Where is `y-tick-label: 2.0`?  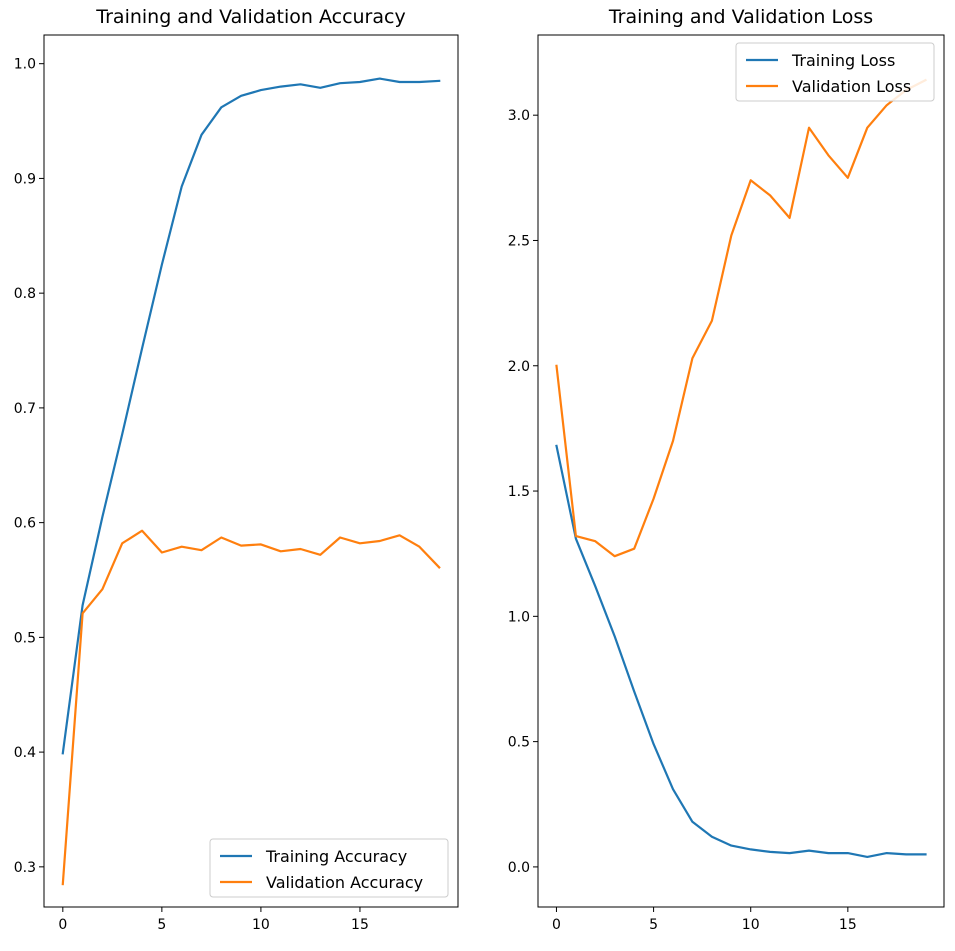 y-tick-label: 2.0 is located at coordinates (519, 367).